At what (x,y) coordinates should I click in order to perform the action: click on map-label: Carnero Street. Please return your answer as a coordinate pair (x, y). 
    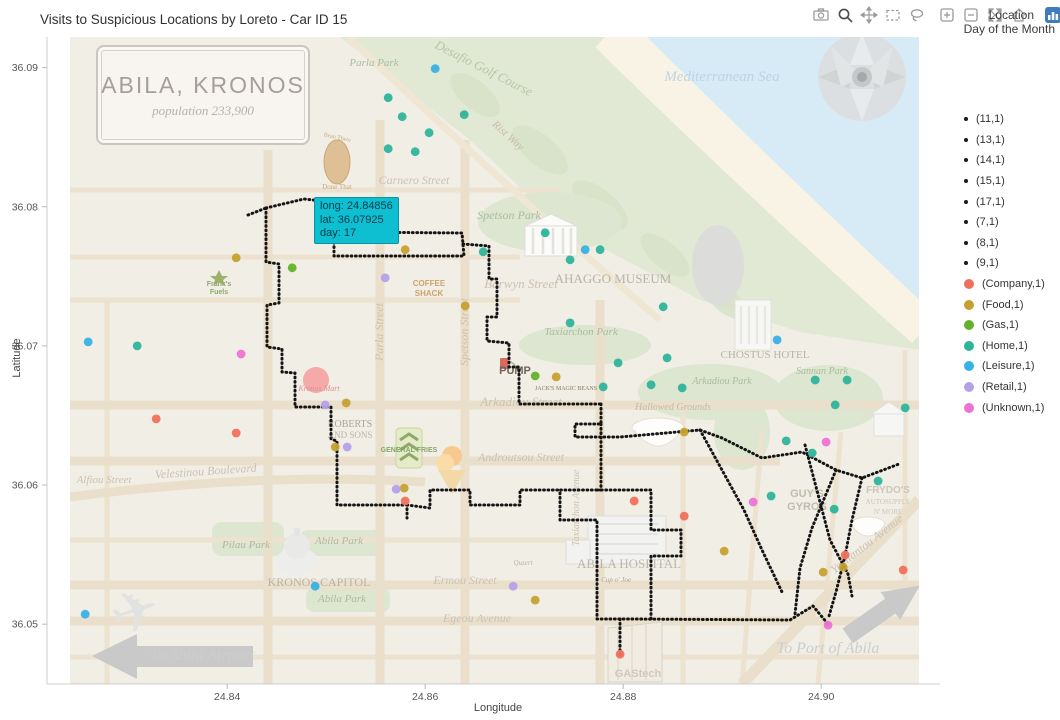
    Looking at the image, I should click on (414, 180).